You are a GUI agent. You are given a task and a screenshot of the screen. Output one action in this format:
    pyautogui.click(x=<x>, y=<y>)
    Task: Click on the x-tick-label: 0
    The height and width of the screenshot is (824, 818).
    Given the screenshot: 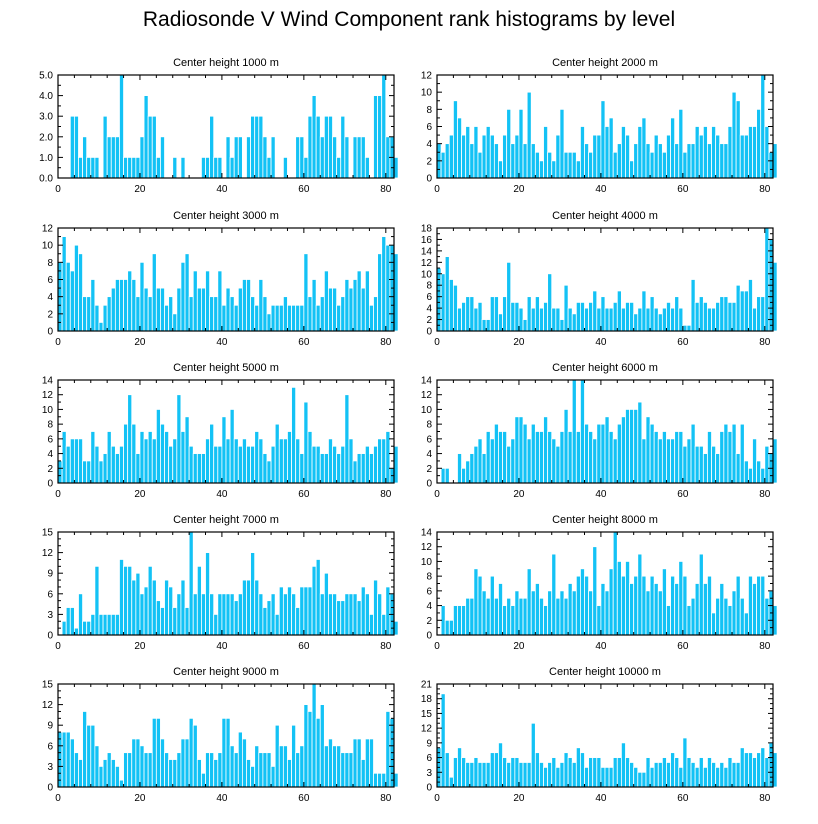 What is the action you would take?
    pyautogui.click(x=437, y=342)
    